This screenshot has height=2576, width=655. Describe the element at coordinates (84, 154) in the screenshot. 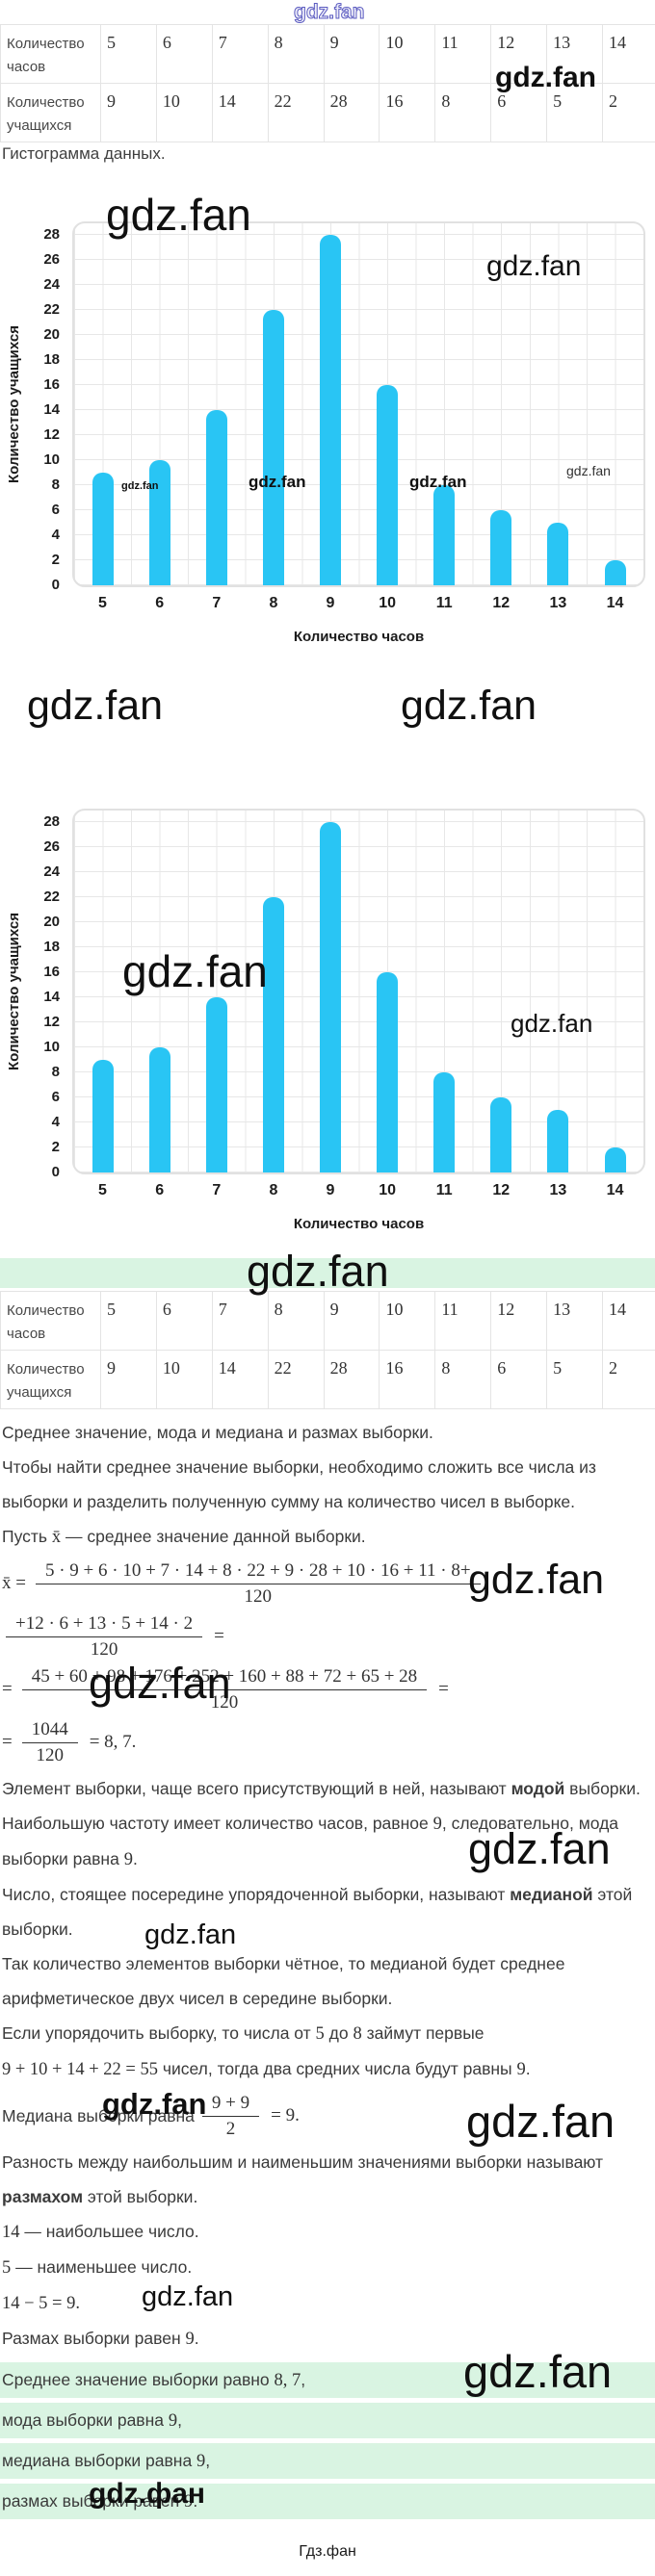

I see `histogram-caption: Гистограмма данных.` at that location.